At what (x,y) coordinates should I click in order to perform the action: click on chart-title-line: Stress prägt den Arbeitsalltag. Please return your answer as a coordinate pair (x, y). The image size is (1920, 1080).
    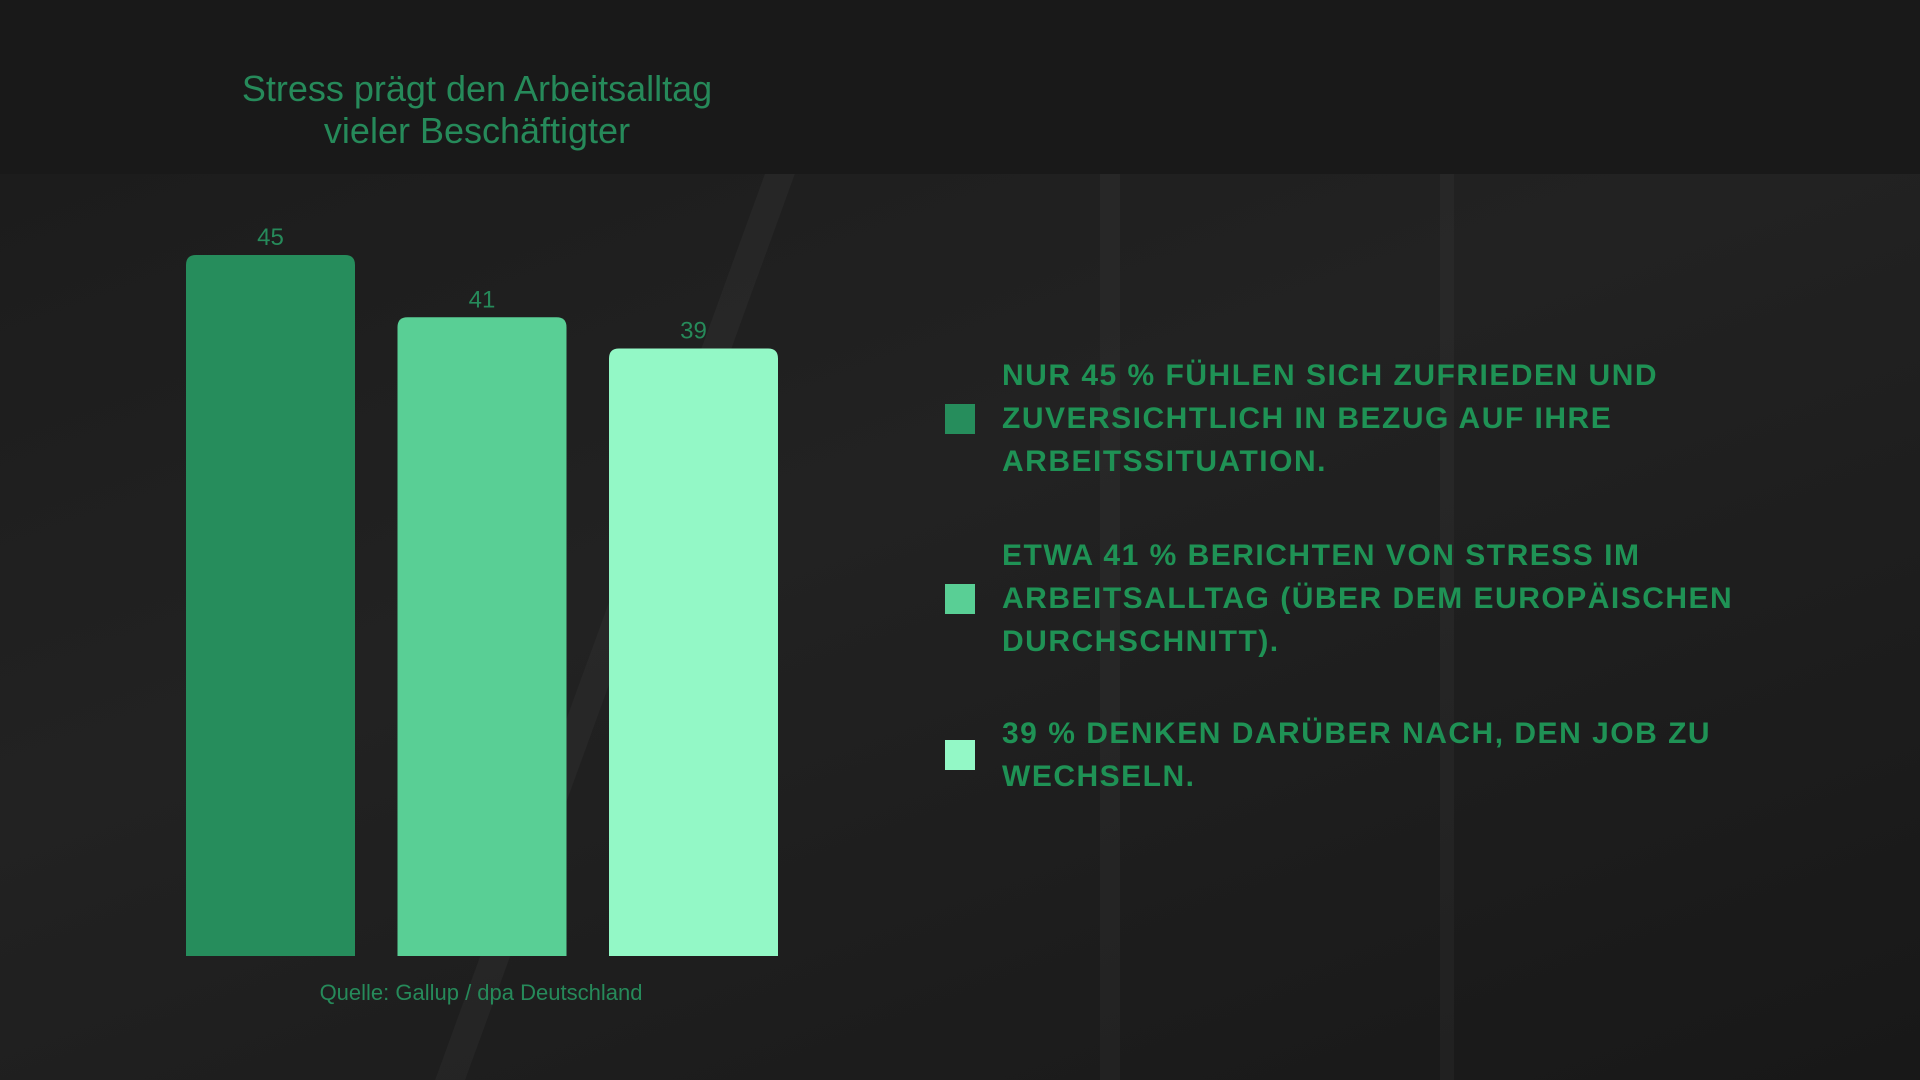
    Looking at the image, I should click on (477, 88).